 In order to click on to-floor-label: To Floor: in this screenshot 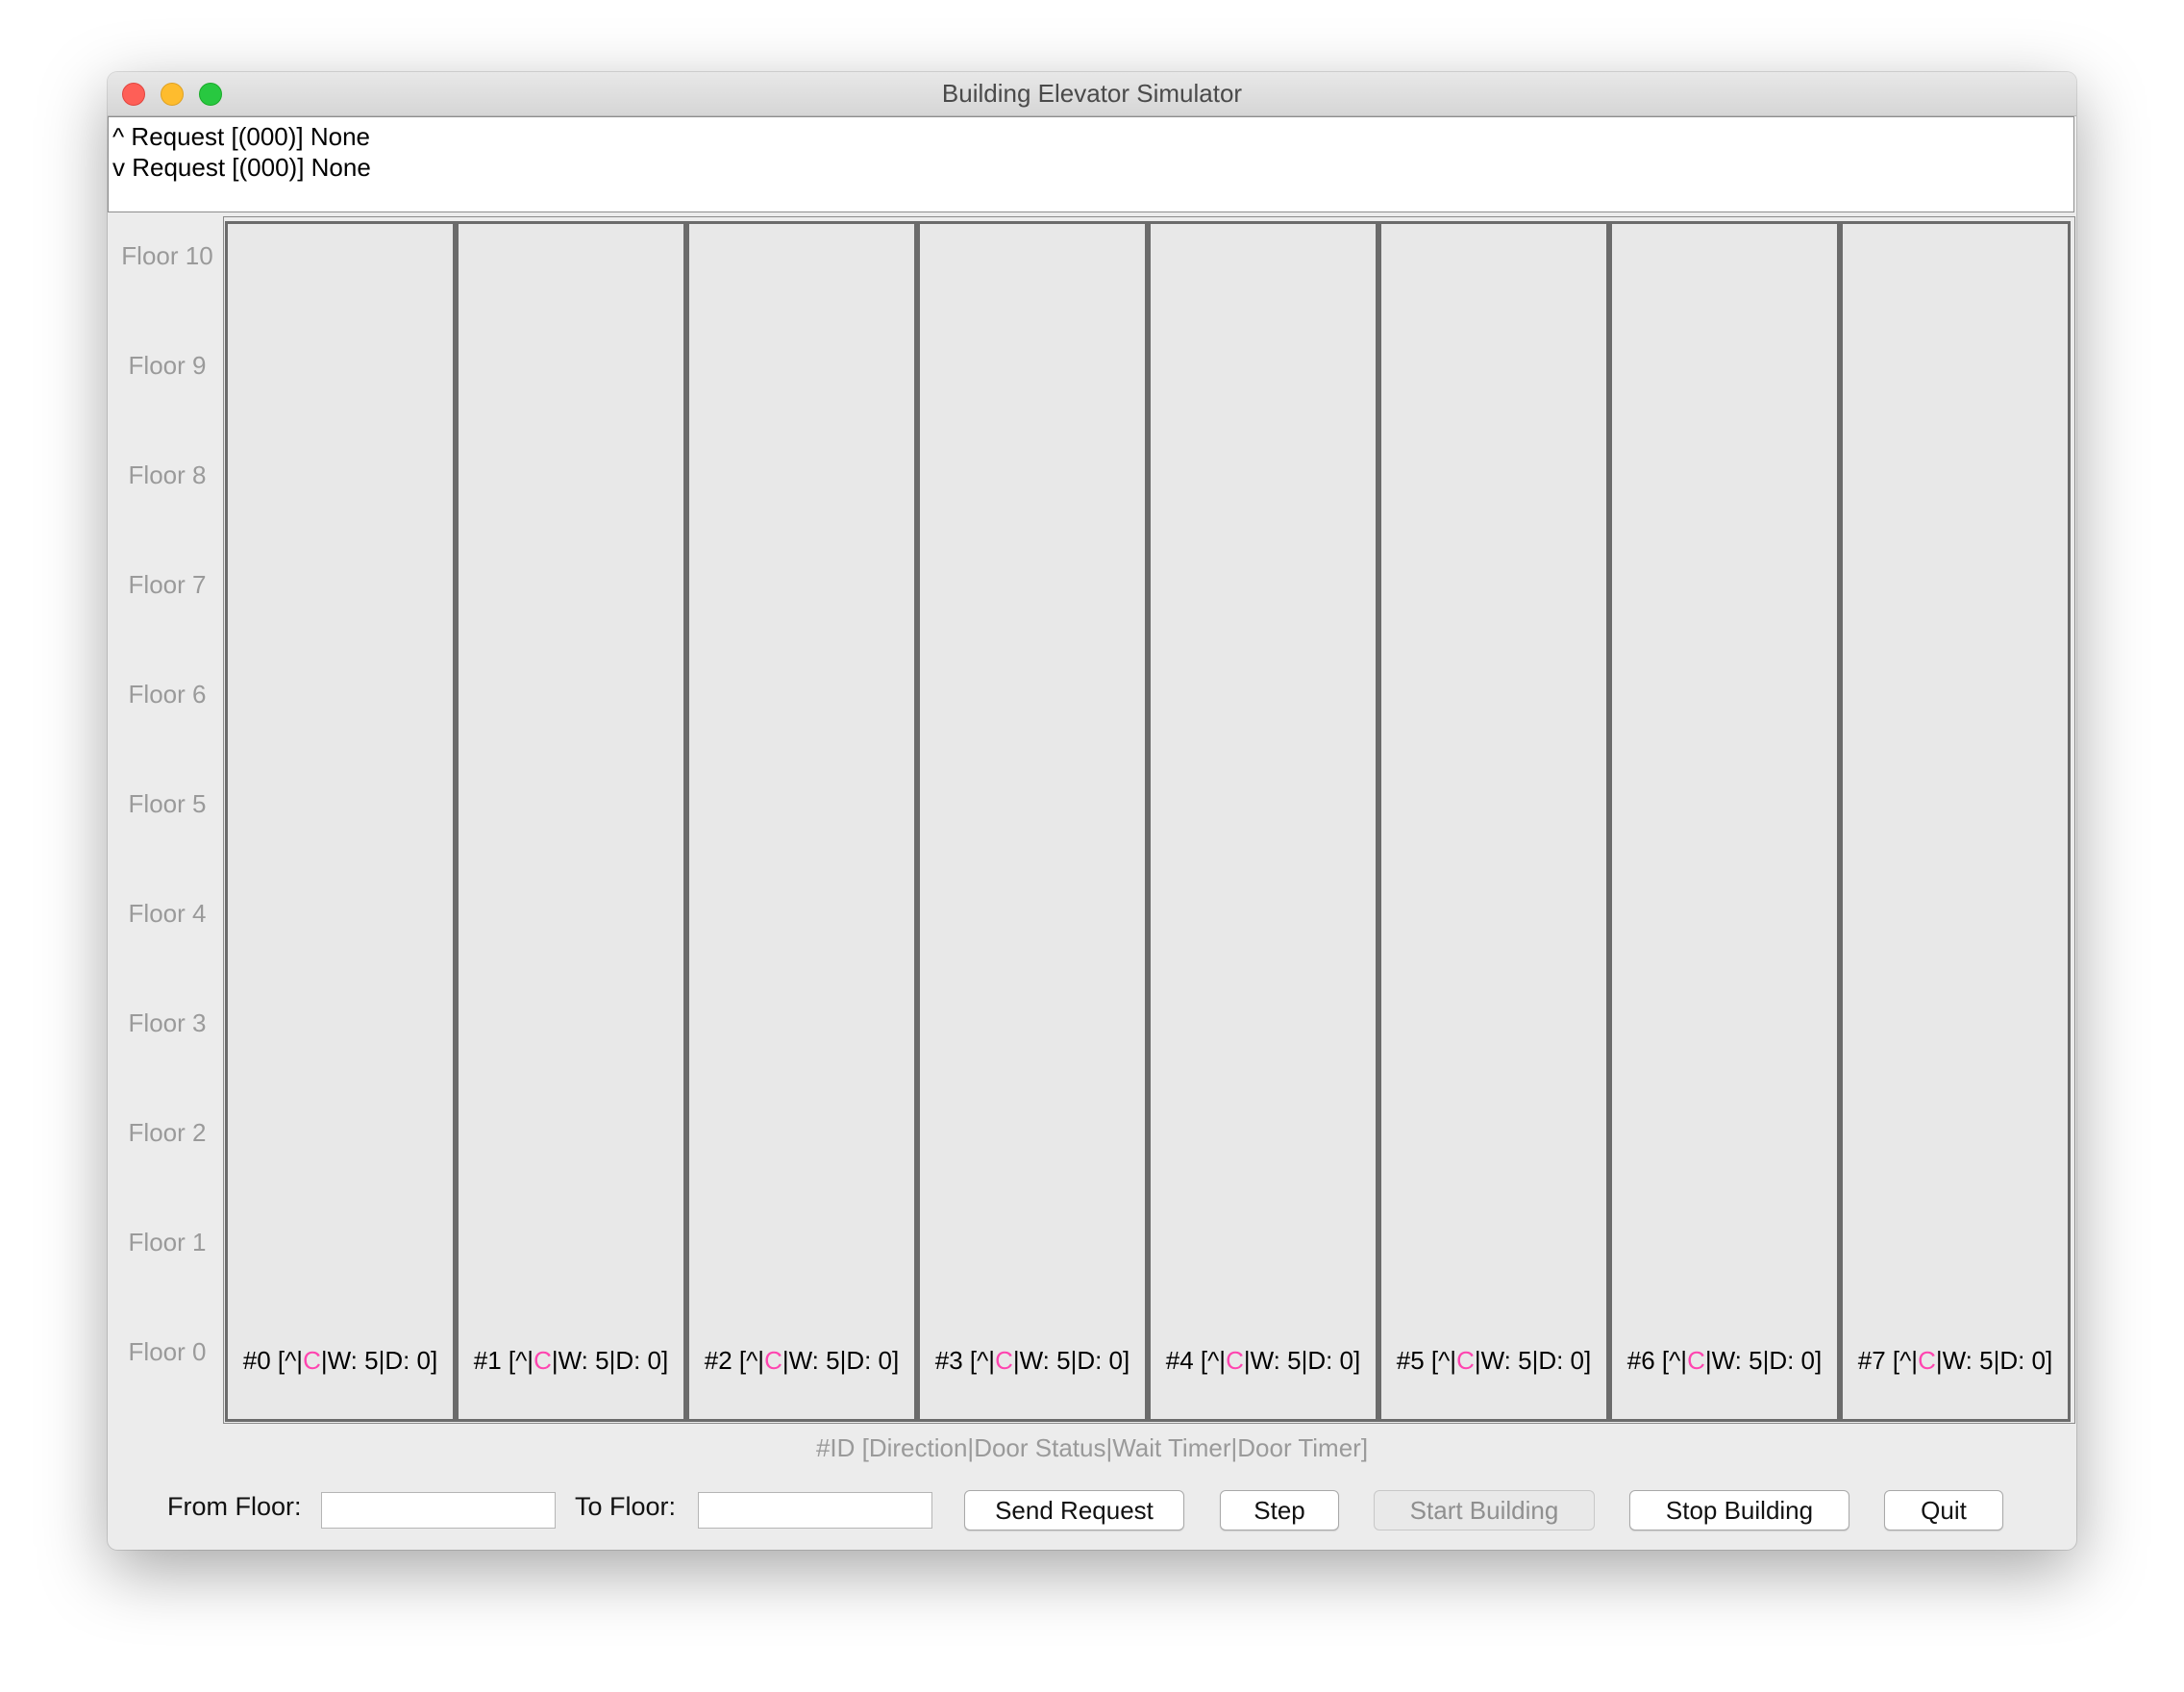, I will do `click(626, 1506)`.